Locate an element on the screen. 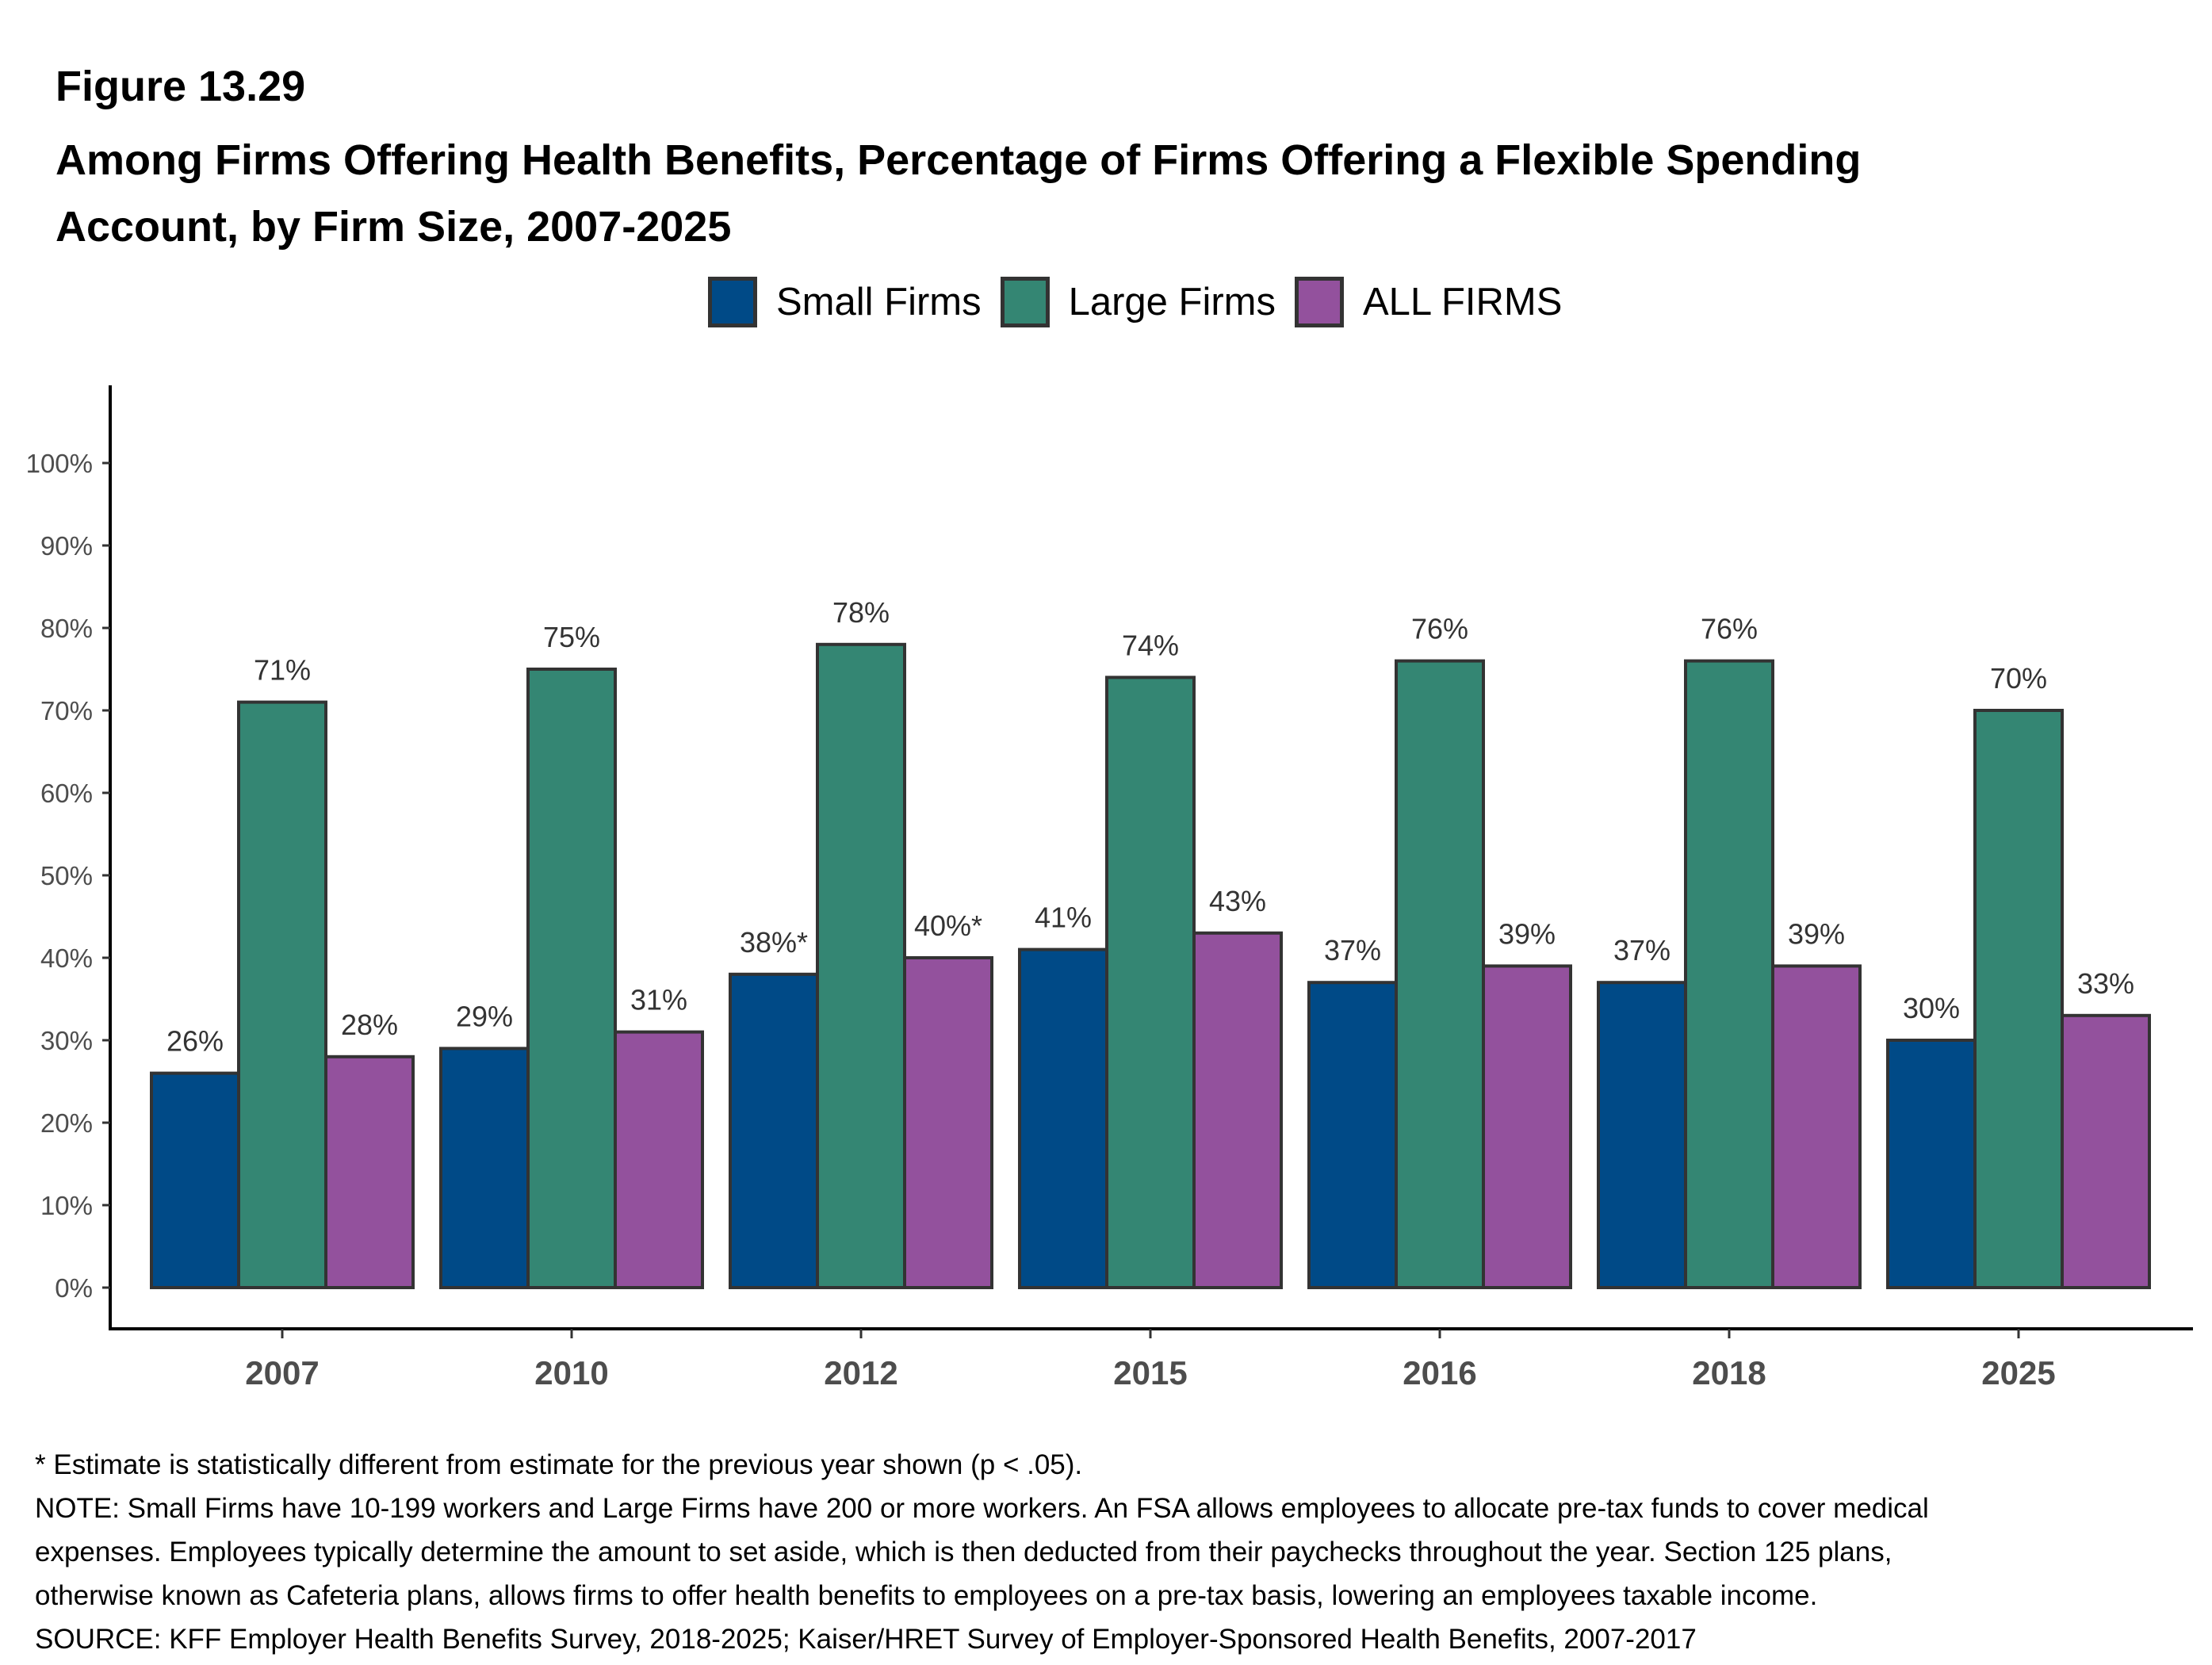 The height and width of the screenshot is (1665, 2212). bar-value-label: 70% is located at coordinates (2018, 678).